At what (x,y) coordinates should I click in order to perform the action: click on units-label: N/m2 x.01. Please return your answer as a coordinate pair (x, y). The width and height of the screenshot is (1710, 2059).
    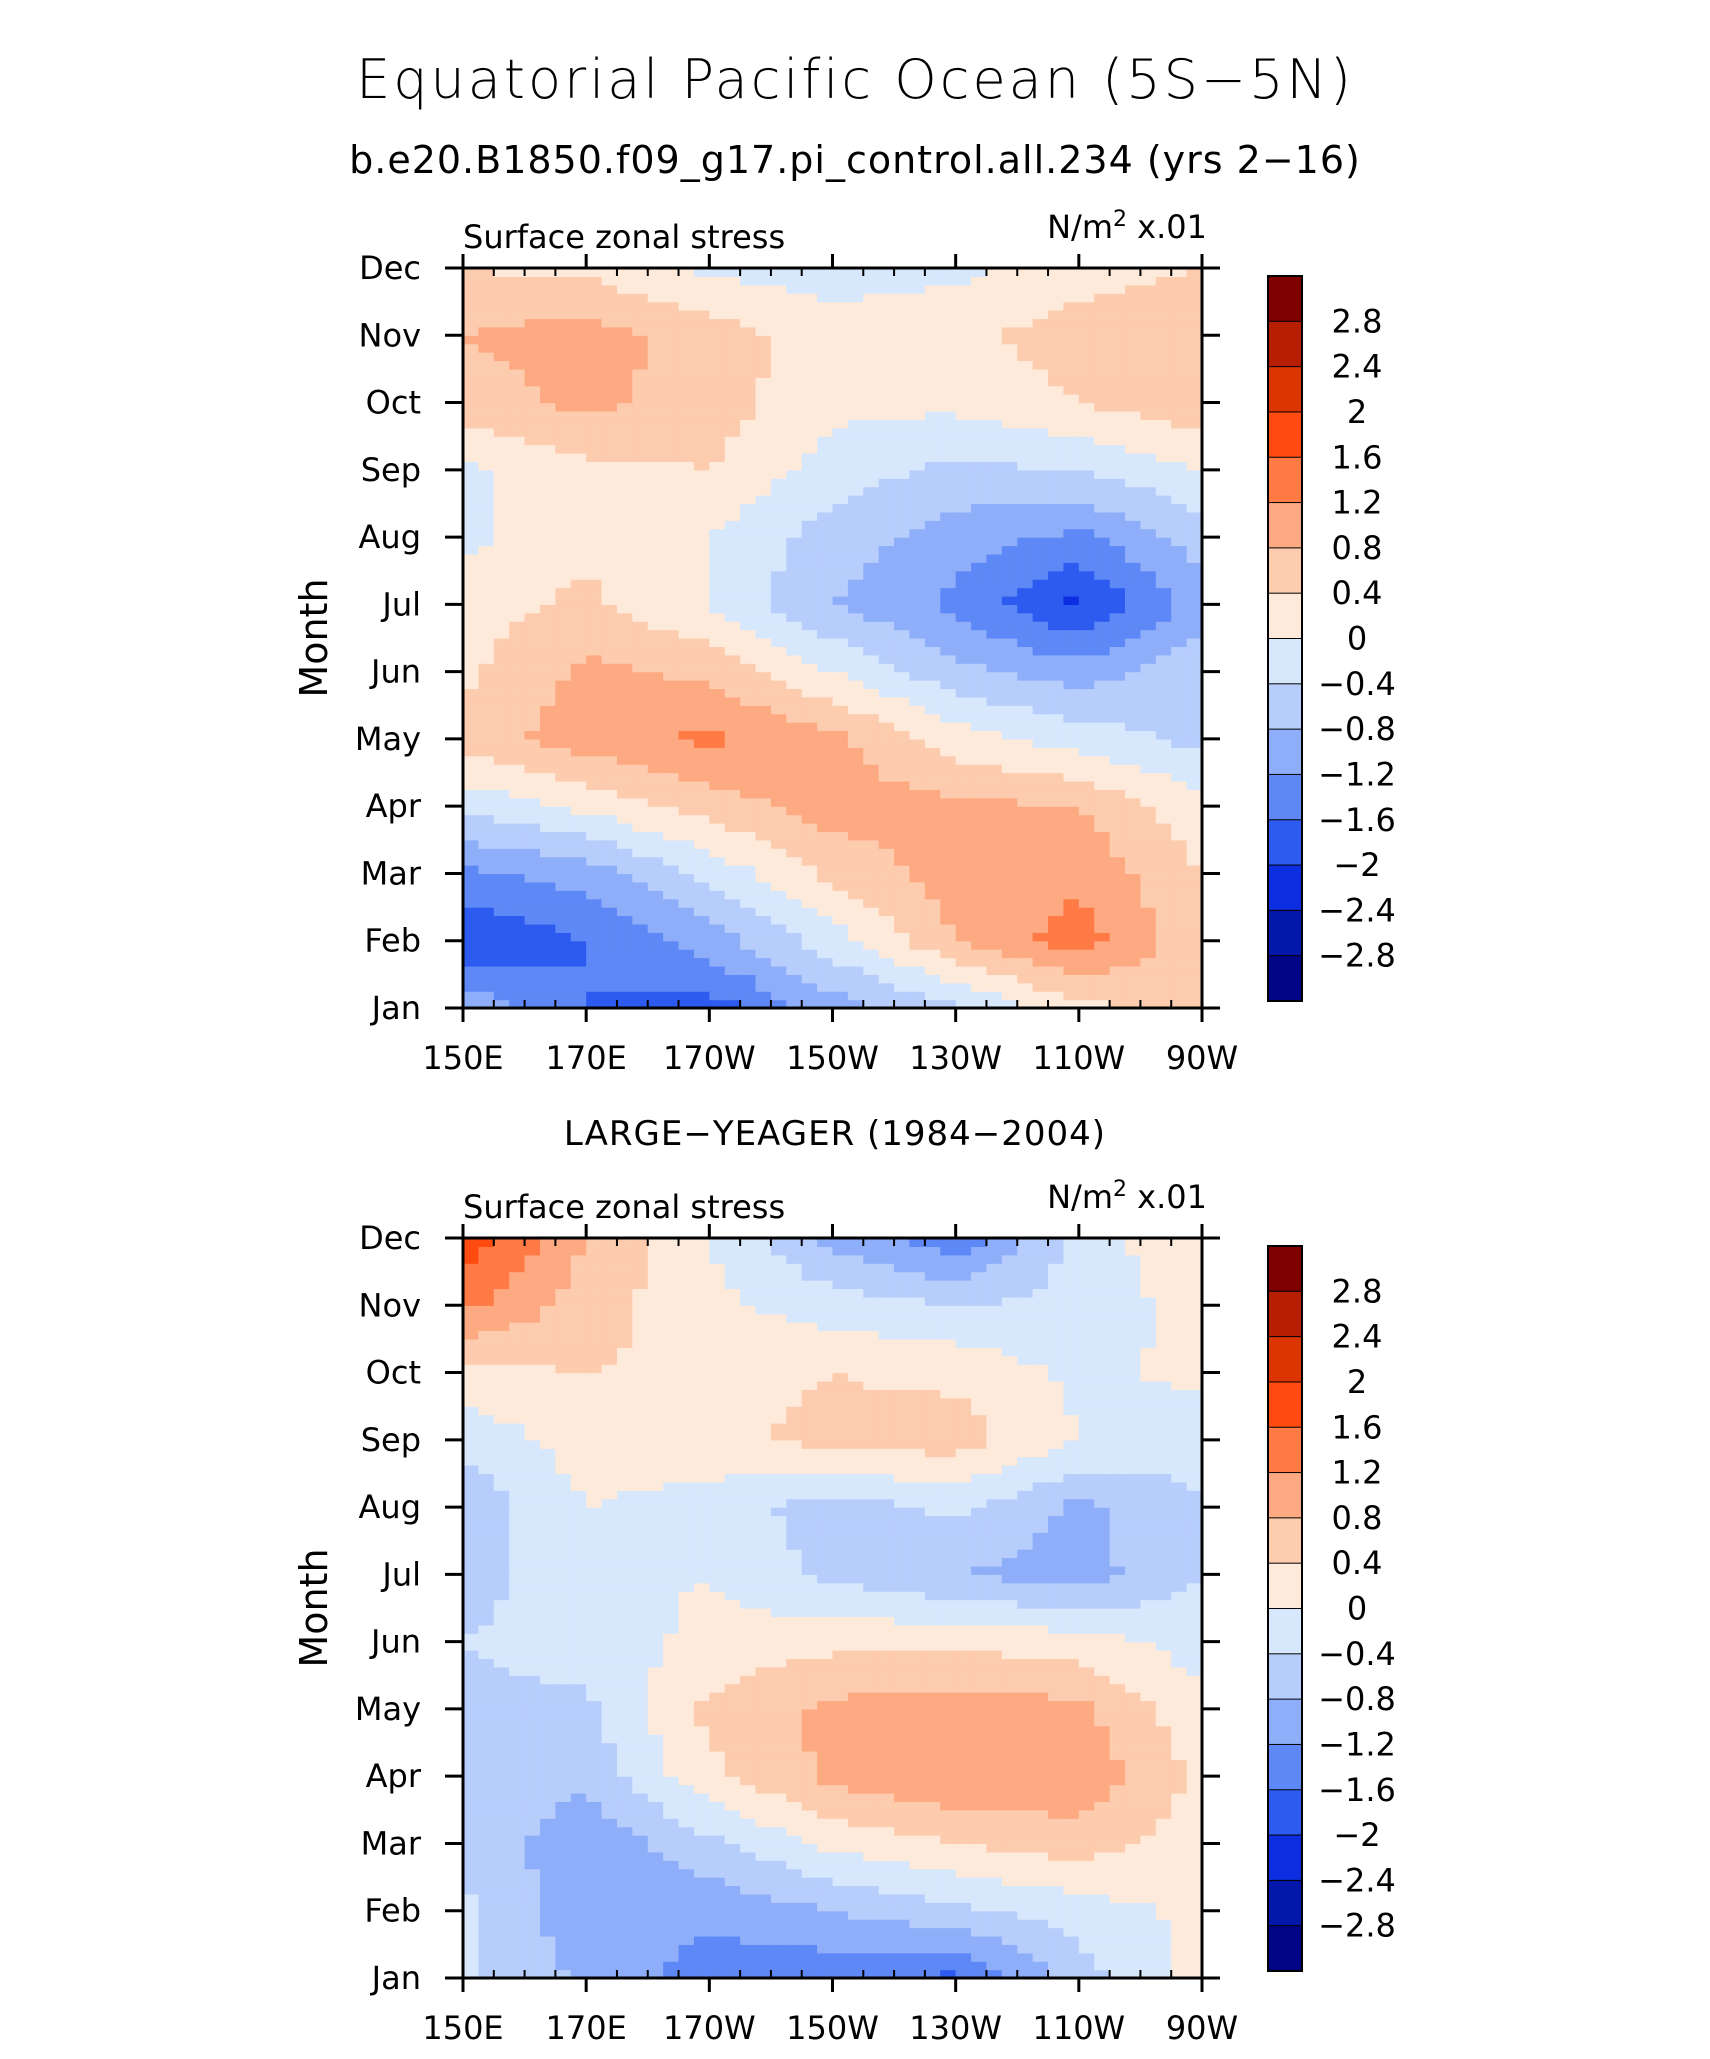
    Looking at the image, I should click on (1127, 226).